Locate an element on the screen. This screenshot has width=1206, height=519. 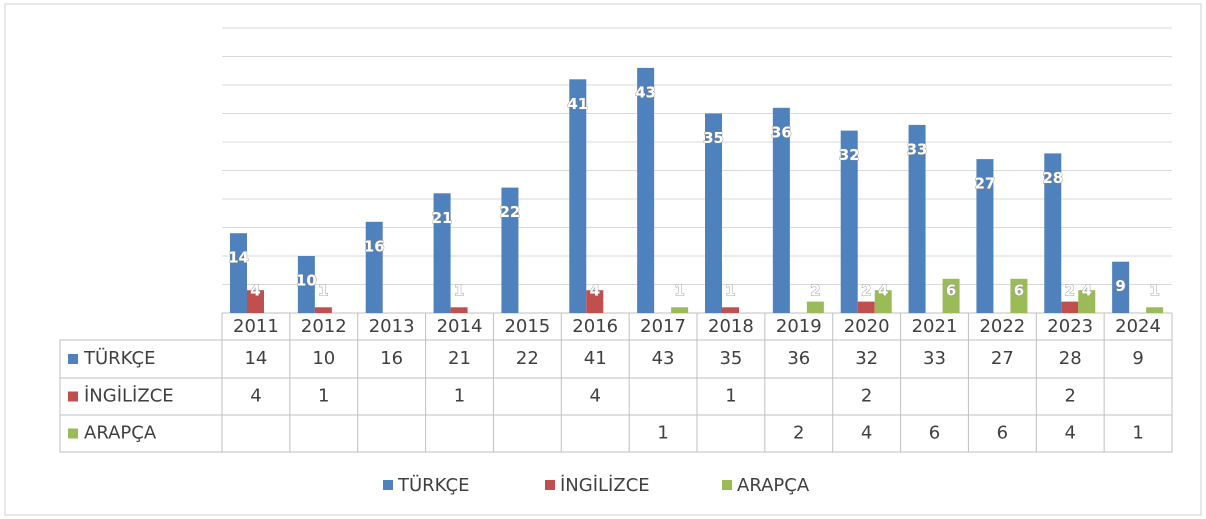
table-cell: 33 is located at coordinates (934, 358).